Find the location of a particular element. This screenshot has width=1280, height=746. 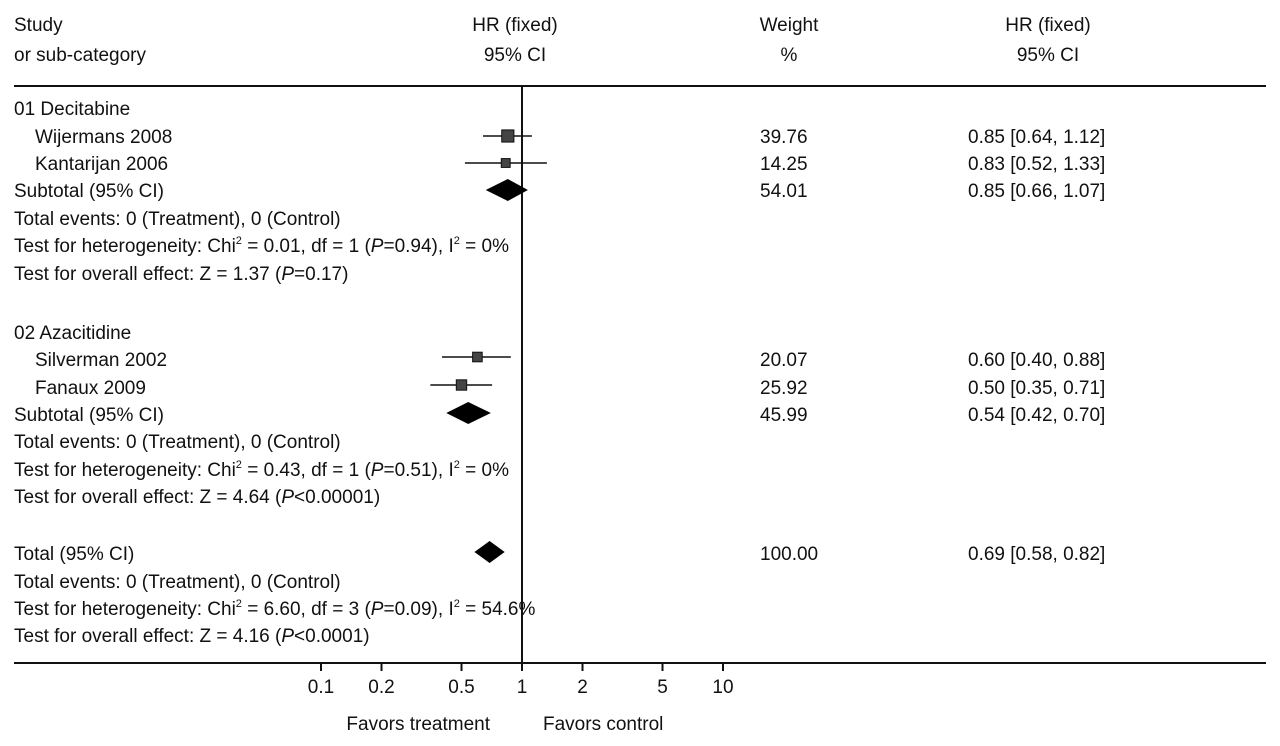

header-weight: Weight is located at coordinates (790, 25).